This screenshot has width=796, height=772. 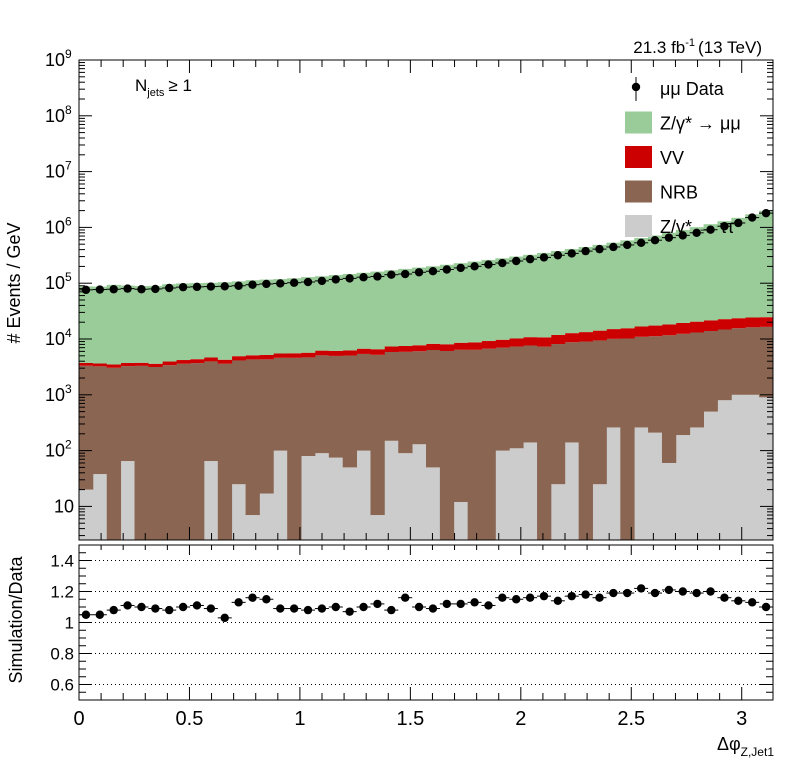 What do you see at coordinates (280, 495) in the screenshot?
I see `bar-z--14` at bounding box center [280, 495].